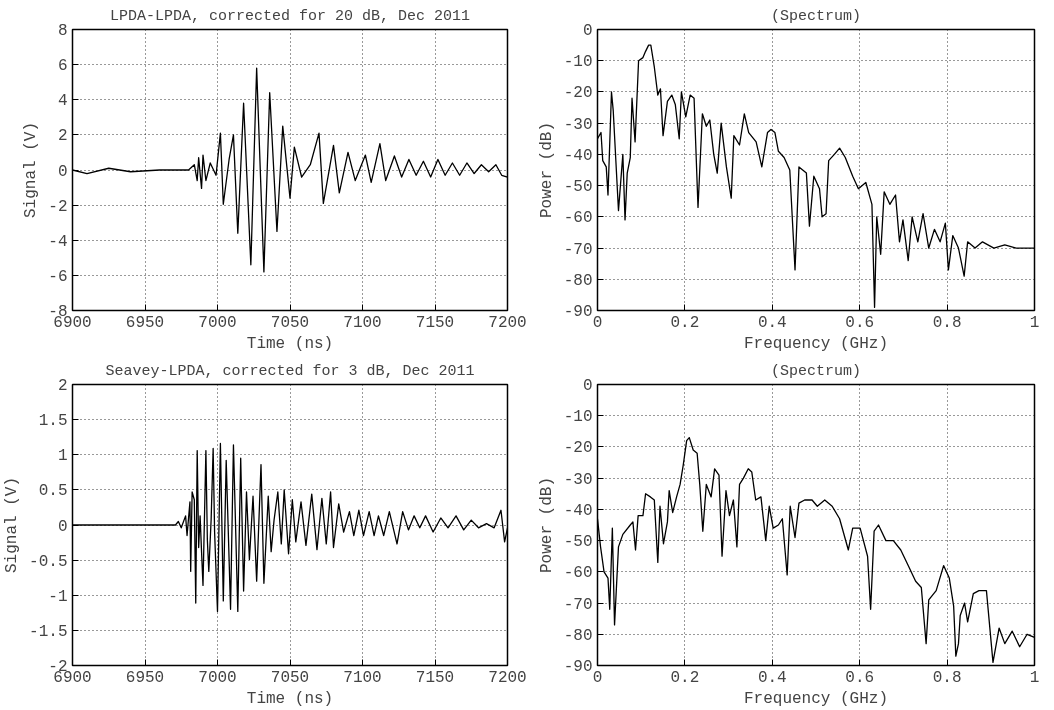 The width and height of the screenshot is (1054, 710). I want to click on y-tick-label: 0.5, so click(53, 491).